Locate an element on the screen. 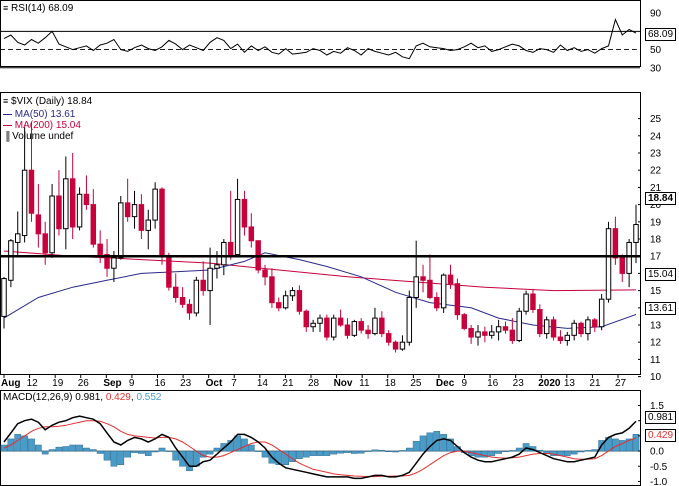 The image size is (679, 486). price-tick-21: 21 is located at coordinates (656, 188).